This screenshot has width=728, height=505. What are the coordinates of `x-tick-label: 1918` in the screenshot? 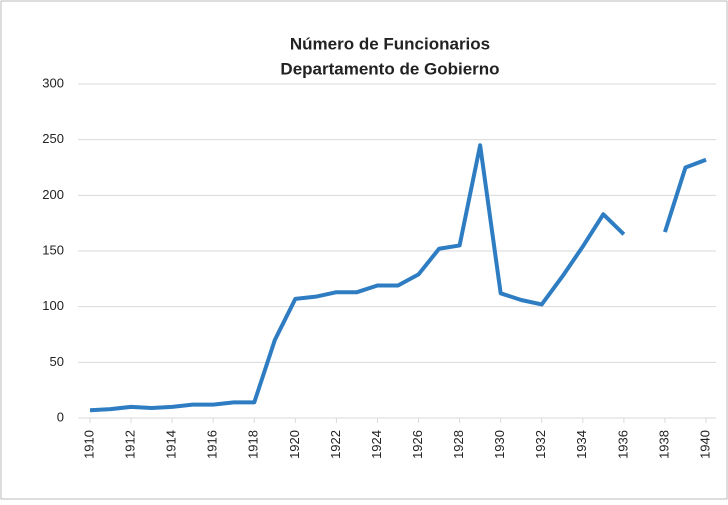 It's located at (253, 444).